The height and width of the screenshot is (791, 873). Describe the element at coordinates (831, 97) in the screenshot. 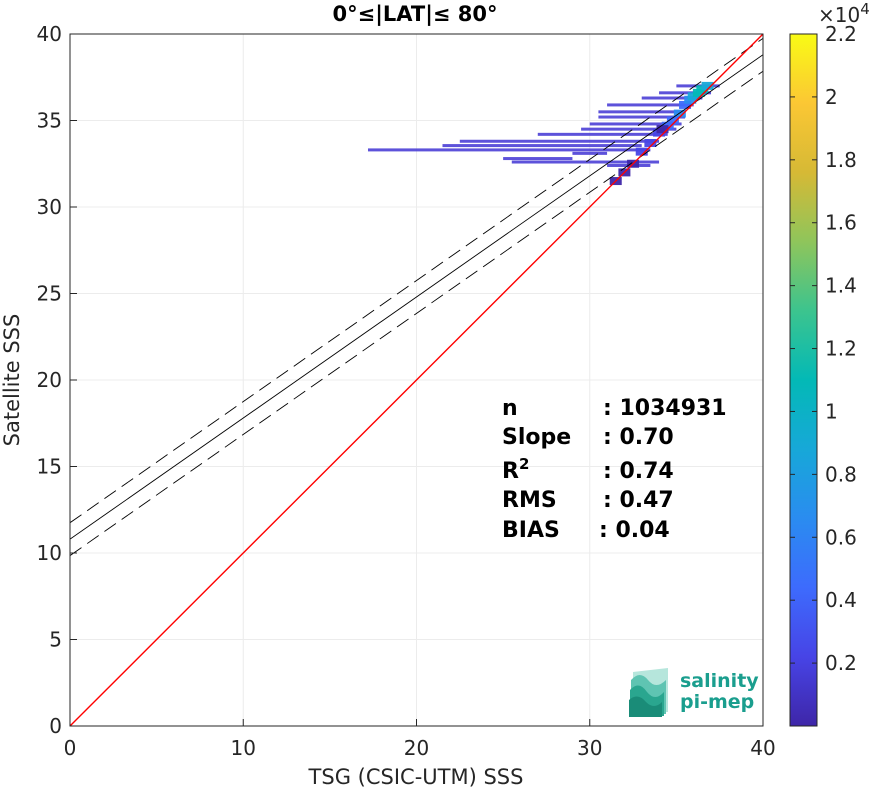

I see `colorbar-tick-label: 2` at that location.